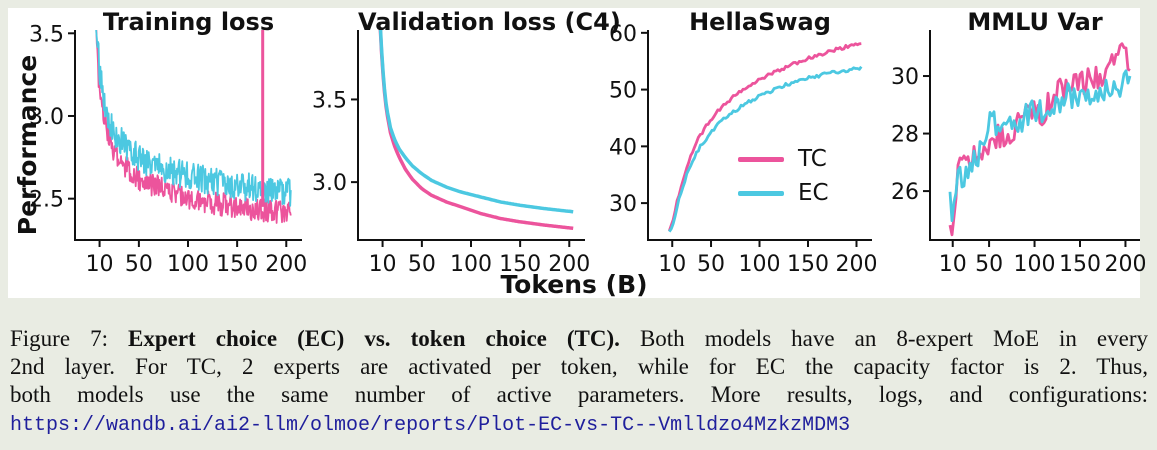 The image size is (1157, 450). Describe the element at coordinates (813, 193) in the screenshot. I see `legend-label-ec: EC` at that location.